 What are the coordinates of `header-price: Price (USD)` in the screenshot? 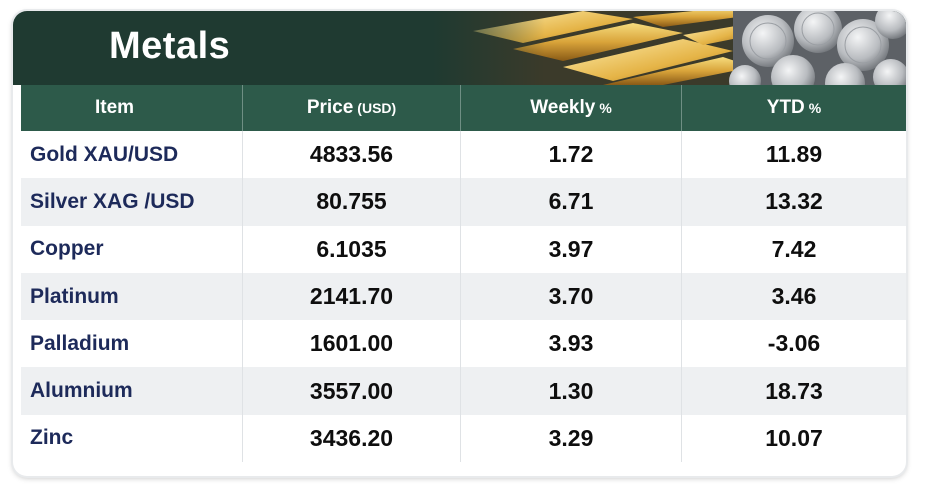 It's located at (352, 108).